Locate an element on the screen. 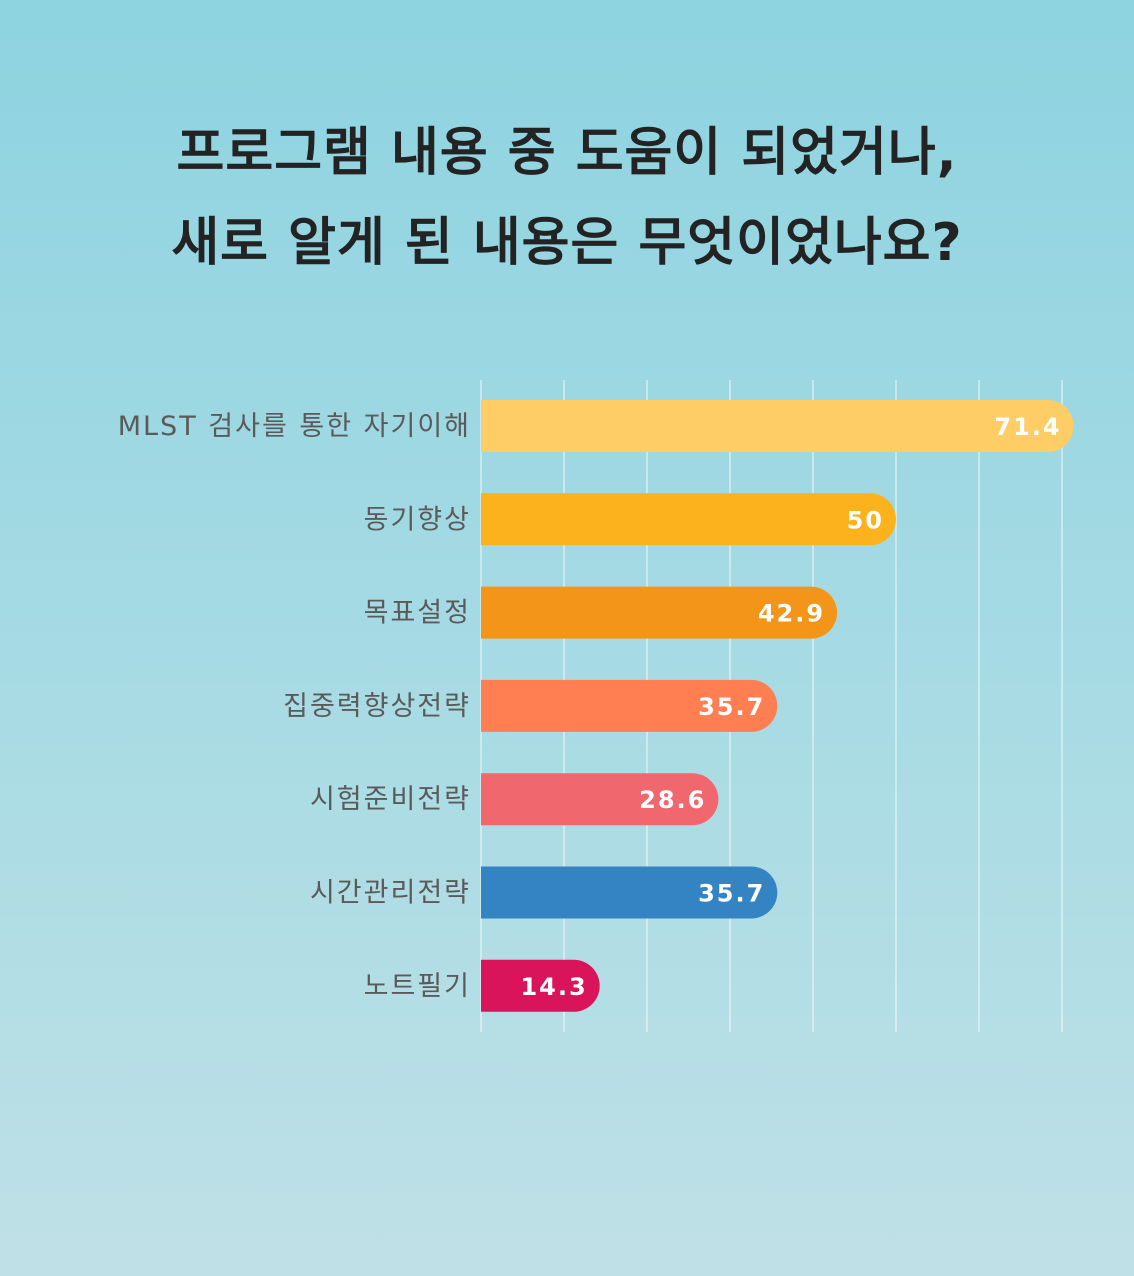 Image resolution: width=1134 pixels, height=1276 pixels. category-label-3: 집중력향상전략 is located at coordinates (377, 706).